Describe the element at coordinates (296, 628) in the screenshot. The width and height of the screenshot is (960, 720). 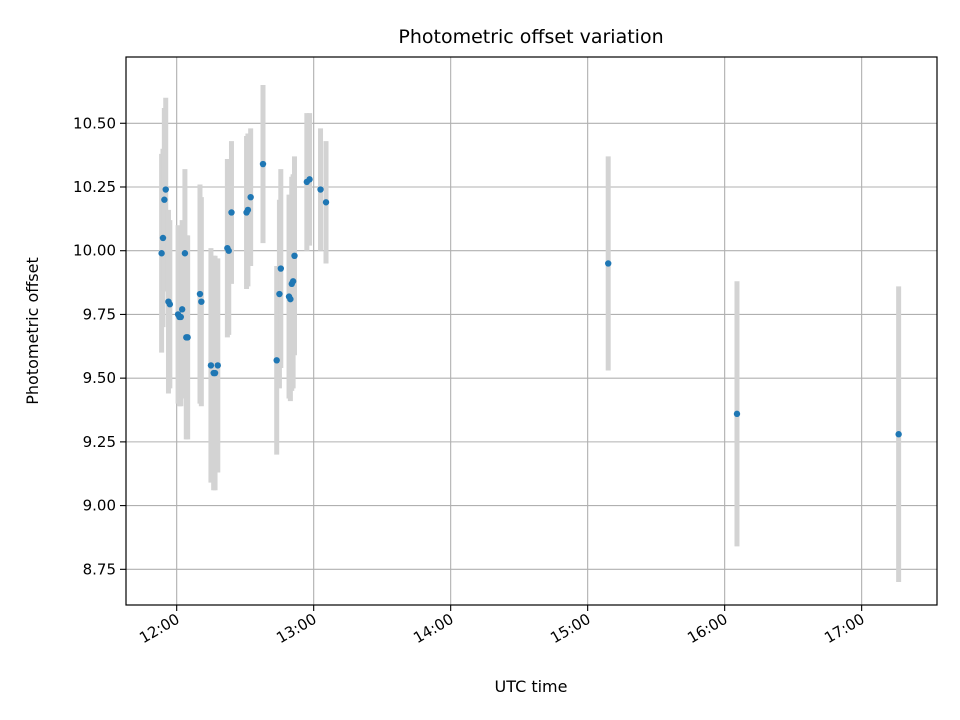
I see `x-tick-label: 13:00` at that location.